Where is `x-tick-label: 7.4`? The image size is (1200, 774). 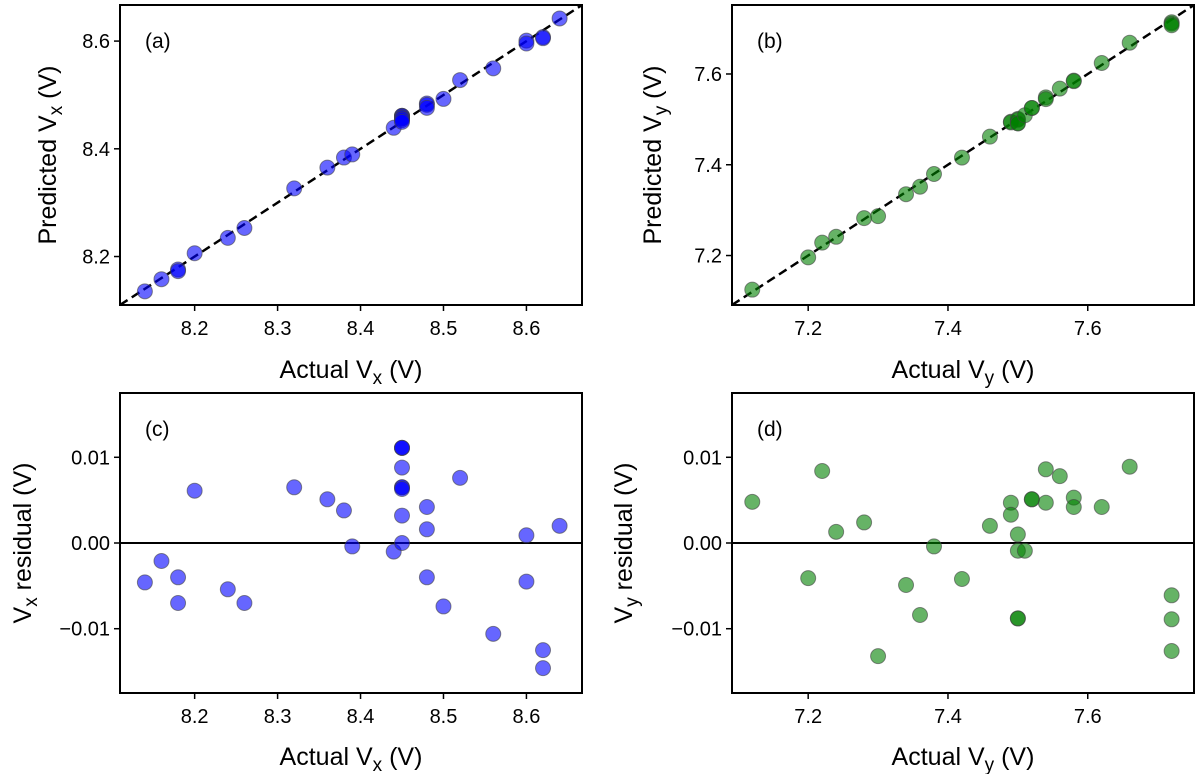
x-tick-label: 7.4 is located at coordinates (948, 717).